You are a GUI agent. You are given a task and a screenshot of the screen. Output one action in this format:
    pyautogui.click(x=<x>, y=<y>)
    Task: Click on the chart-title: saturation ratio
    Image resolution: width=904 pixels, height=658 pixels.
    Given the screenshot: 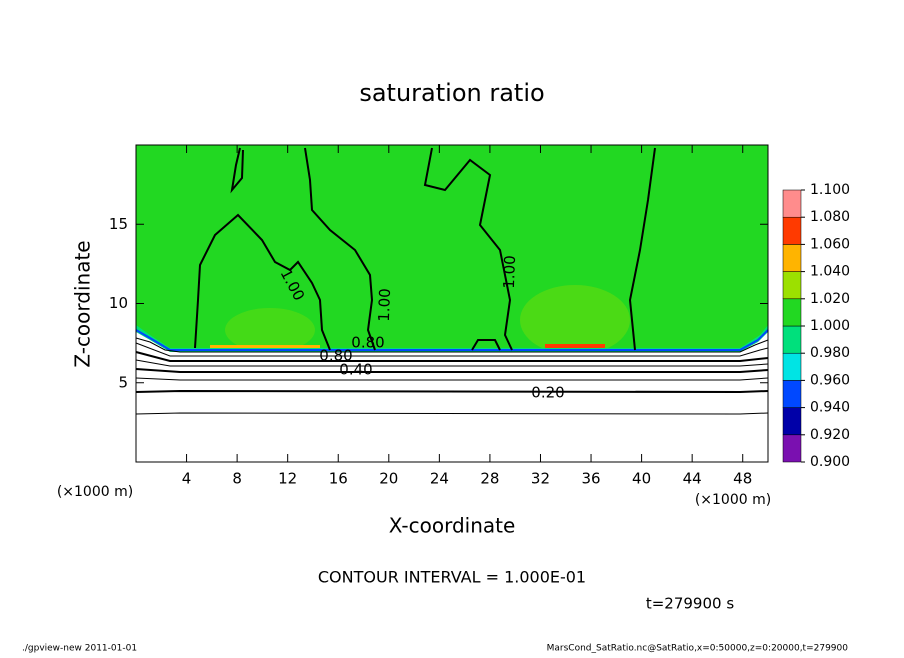 What is the action you would take?
    pyautogui.click(x=451, y=93)
    